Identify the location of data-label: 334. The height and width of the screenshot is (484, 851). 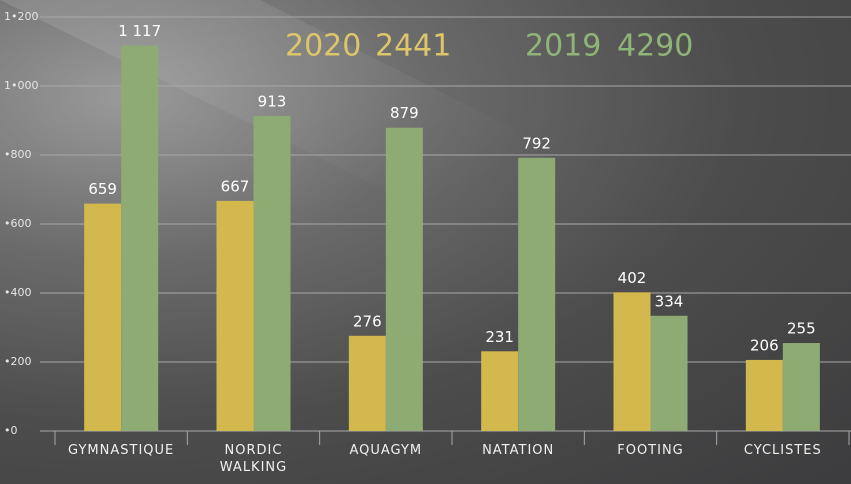
(669, 301).